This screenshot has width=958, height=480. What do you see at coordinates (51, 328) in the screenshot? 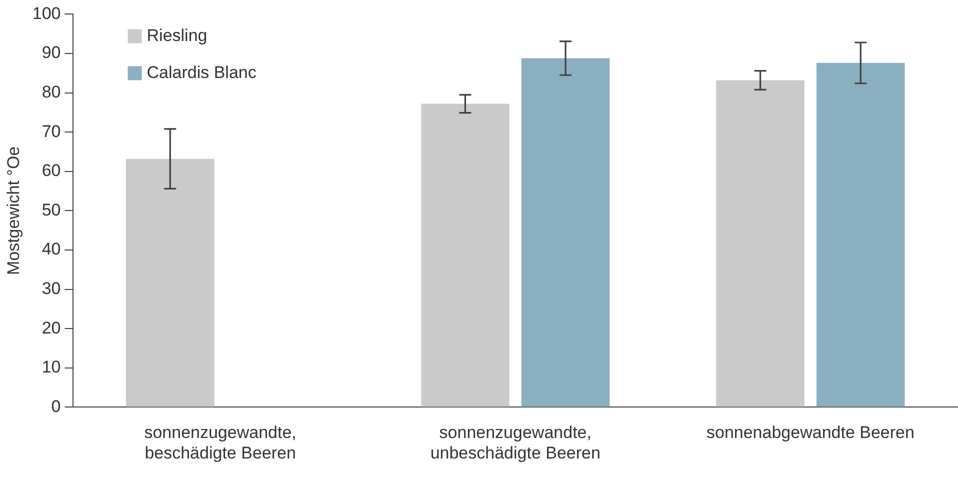
I see `y-tick-label: 20` at bounding box center [51, 328].